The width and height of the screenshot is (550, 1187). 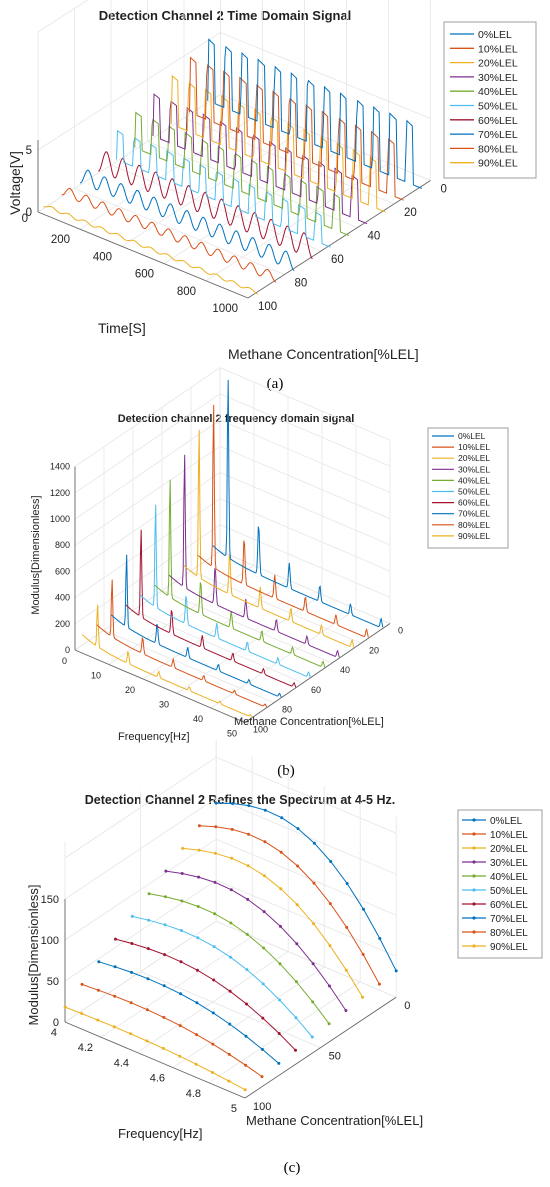 What do you see at coordinates (198, 719) in the screenshot?
I see `x-tick-label: 40` at bounding box center [198, 719].